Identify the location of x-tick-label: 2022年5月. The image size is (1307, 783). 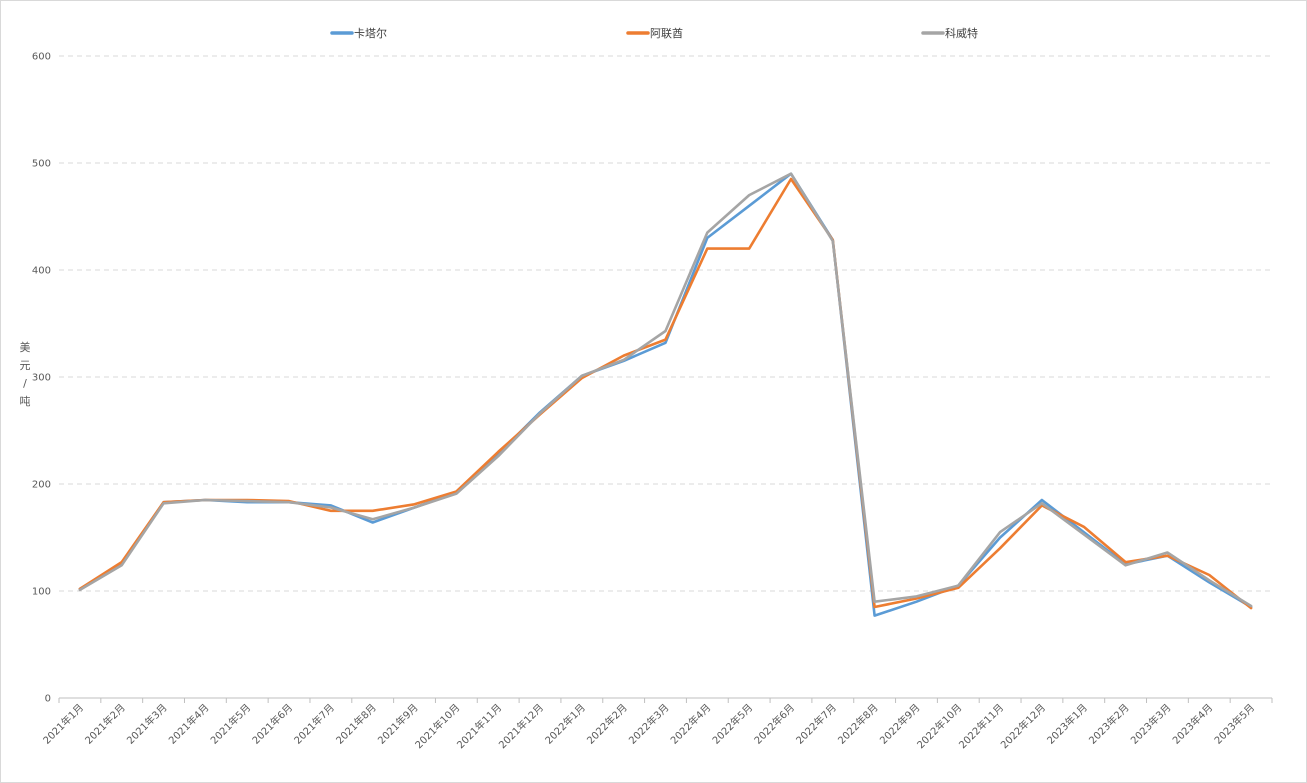
(732, 724).